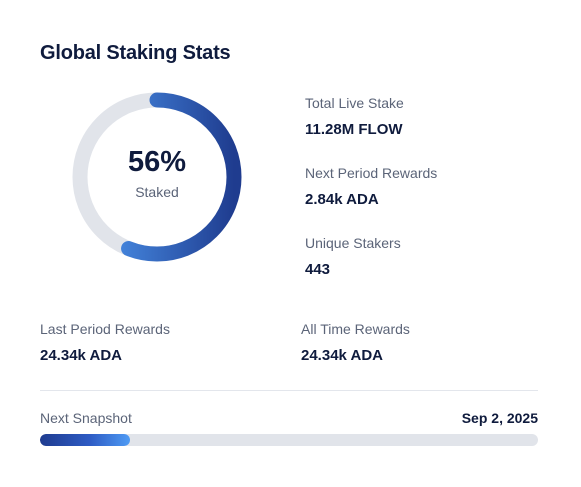  Describe the element at coordinates (289, 440) in the screenshot. I see `snapshot-progress-bar` at that location.